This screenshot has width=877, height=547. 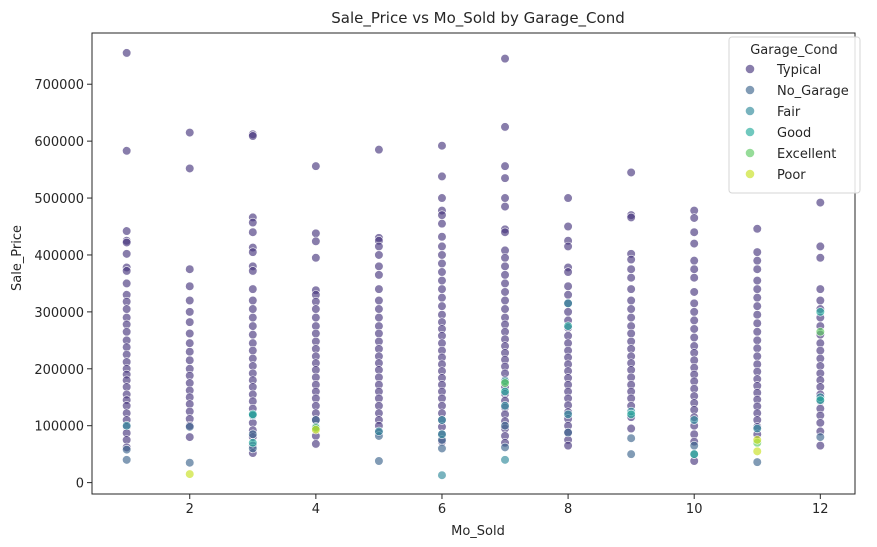 I want to click on chart-title: Sale_Price vs Mo_Sold by Garage_Cond, so click(x=477, y=18).